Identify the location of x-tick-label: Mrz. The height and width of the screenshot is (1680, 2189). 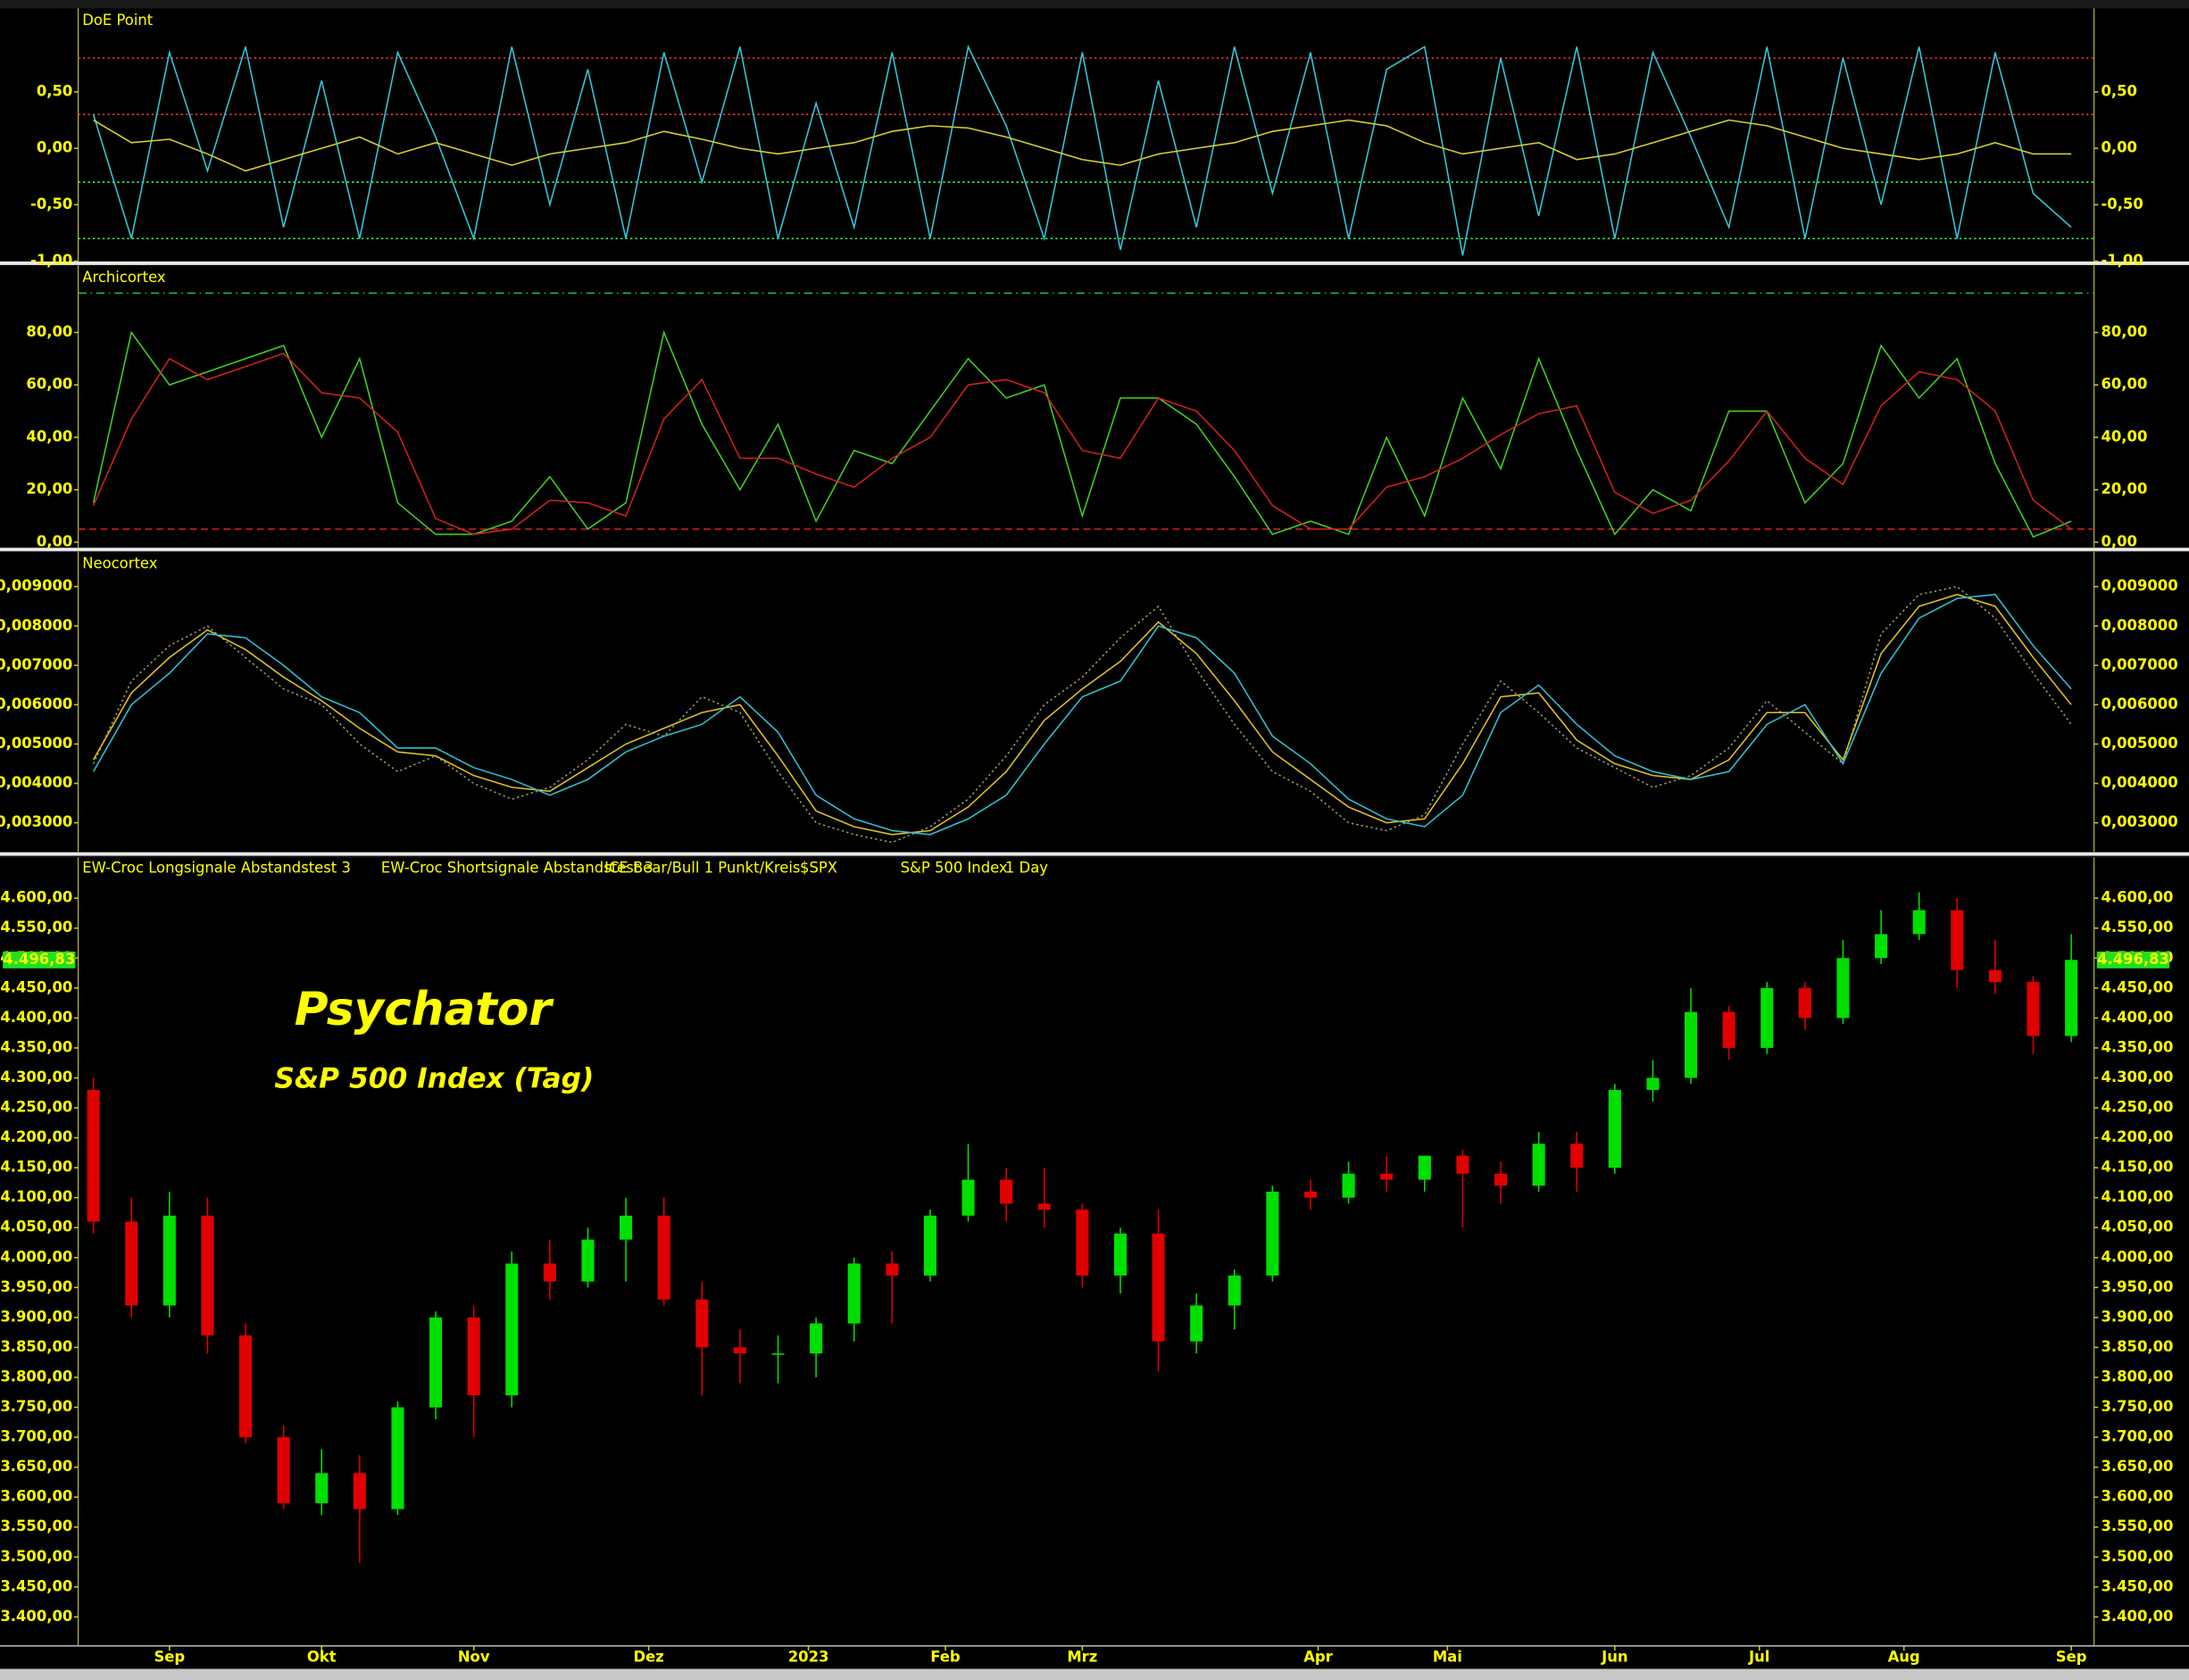
(1082, 1656).